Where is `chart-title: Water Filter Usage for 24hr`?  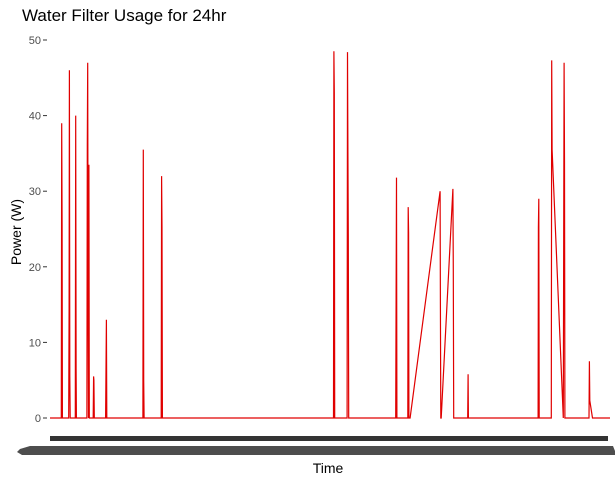
chart-title: Water Filter Usage for 24hr is located at coordinates (124, 15).